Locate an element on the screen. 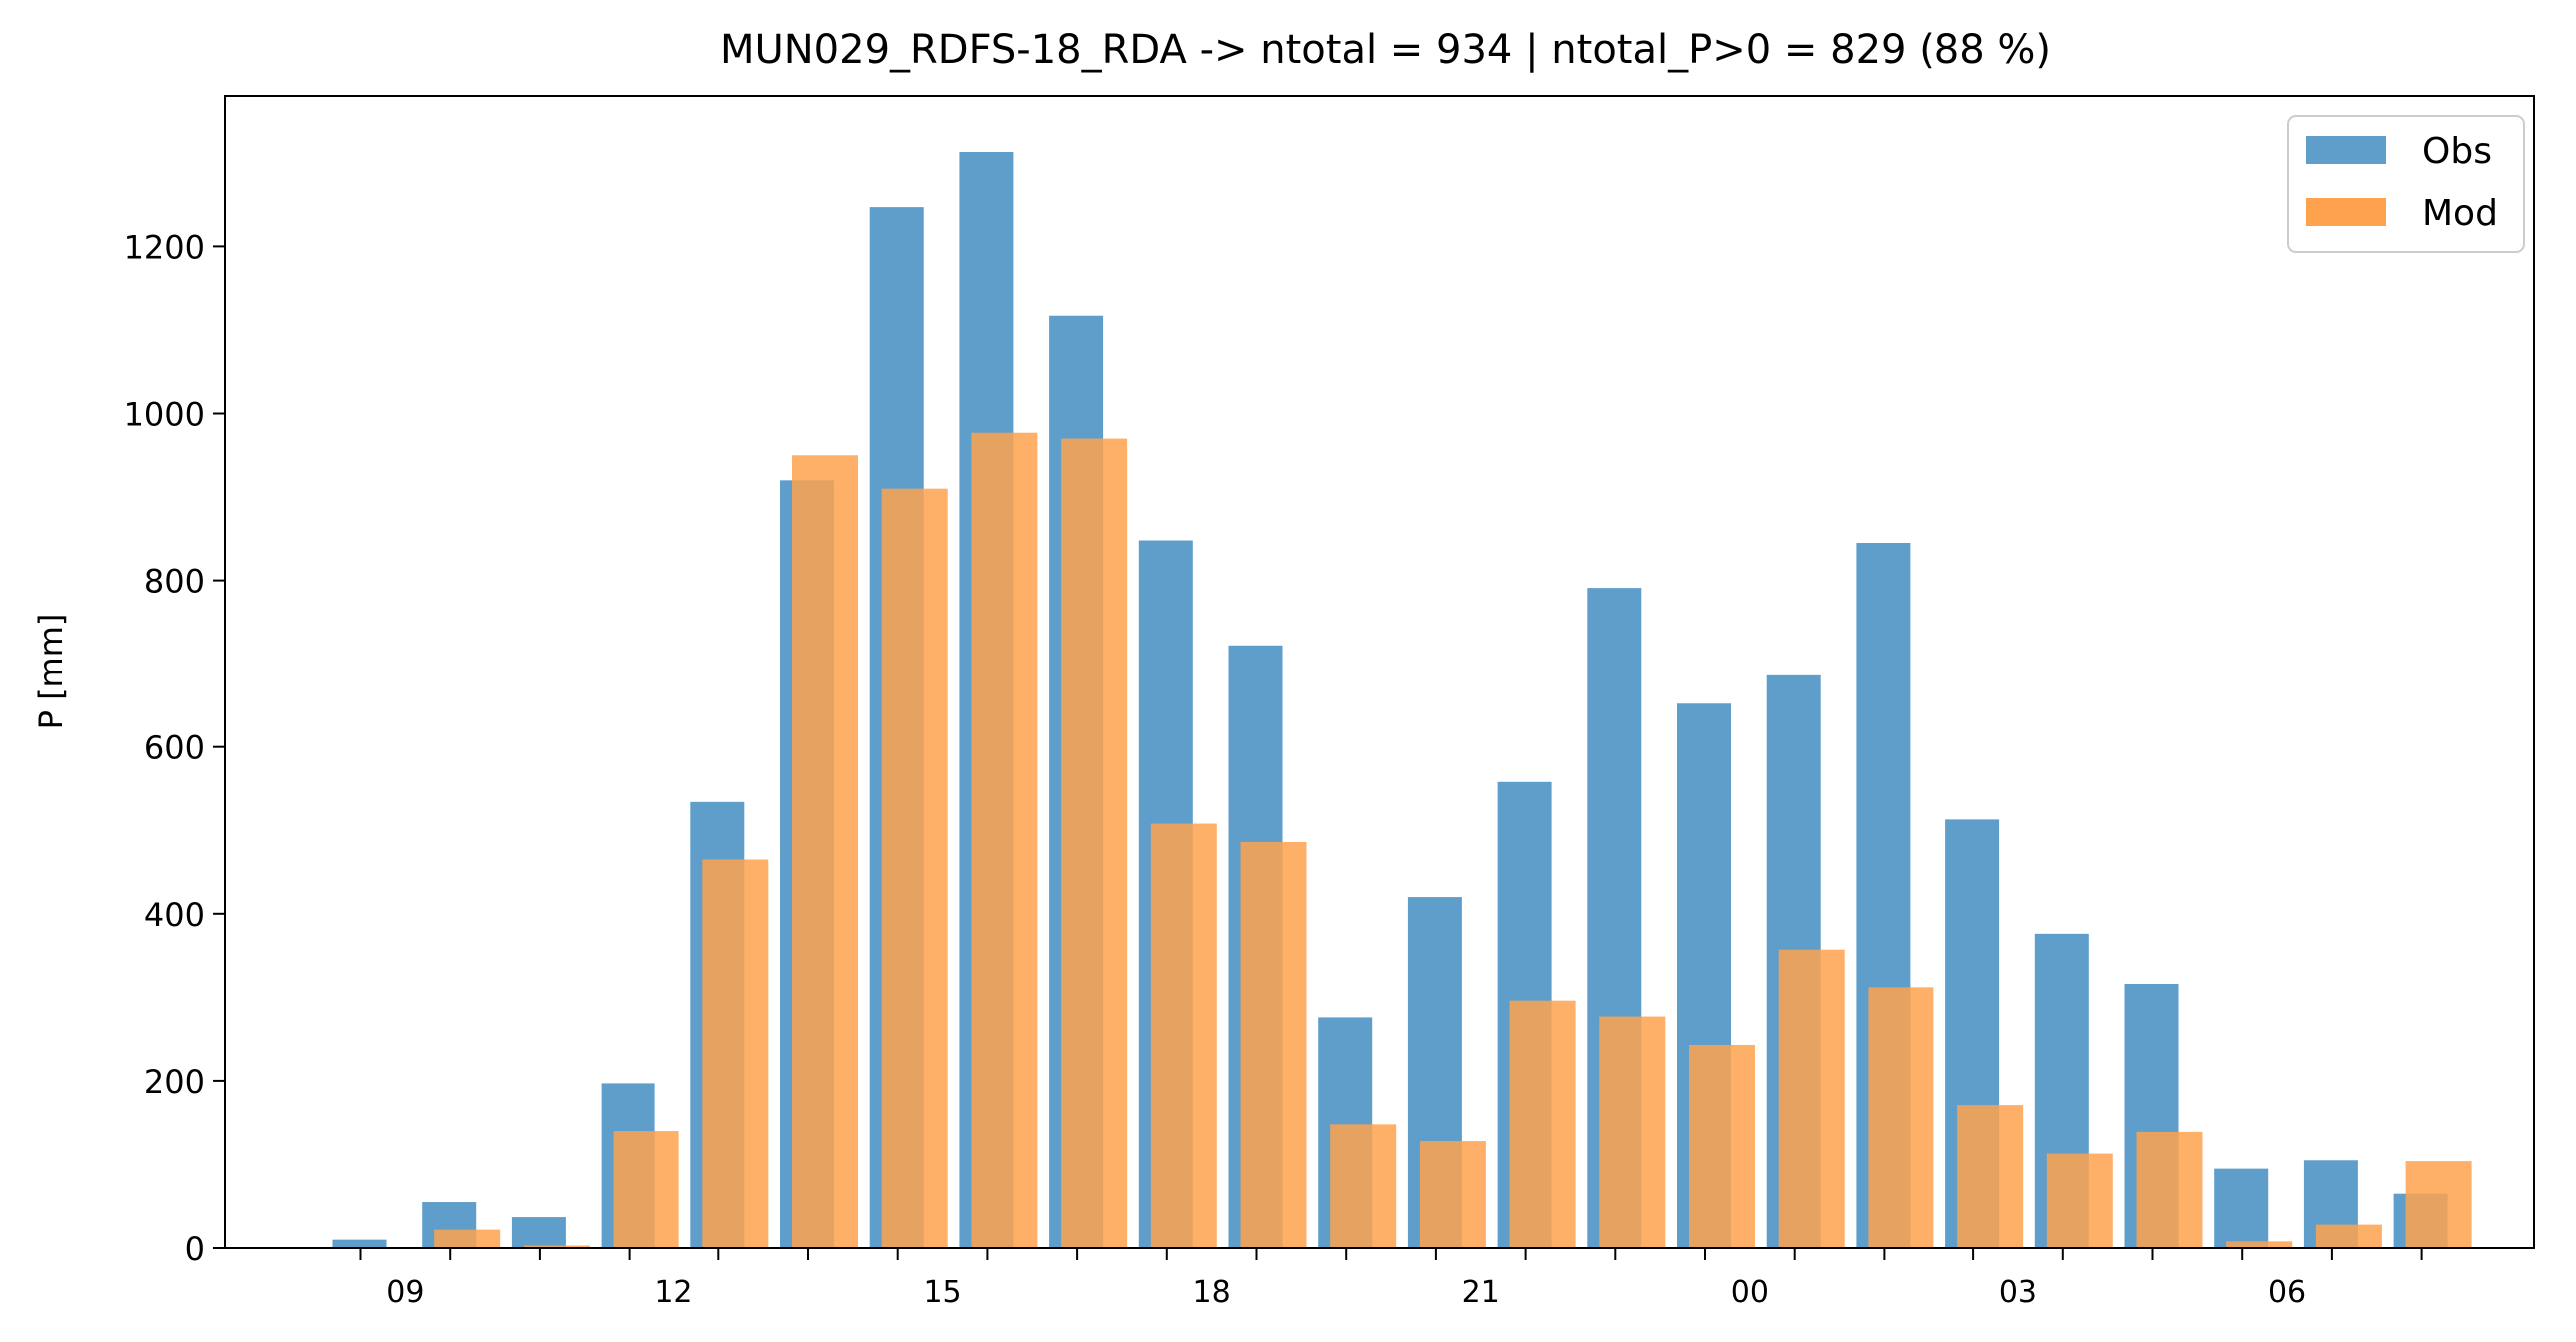 The height and width of the screenshot is (1342, 2576). x-tick-label-03: 03 is located at coordinates (2018, 1292).